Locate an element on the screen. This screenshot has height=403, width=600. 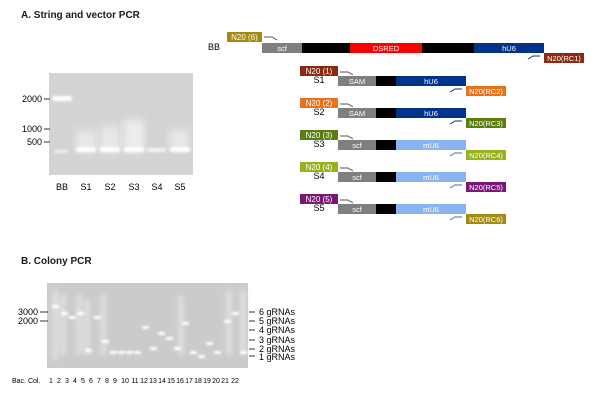
gel-a-background is located at coordinates (121, 124).